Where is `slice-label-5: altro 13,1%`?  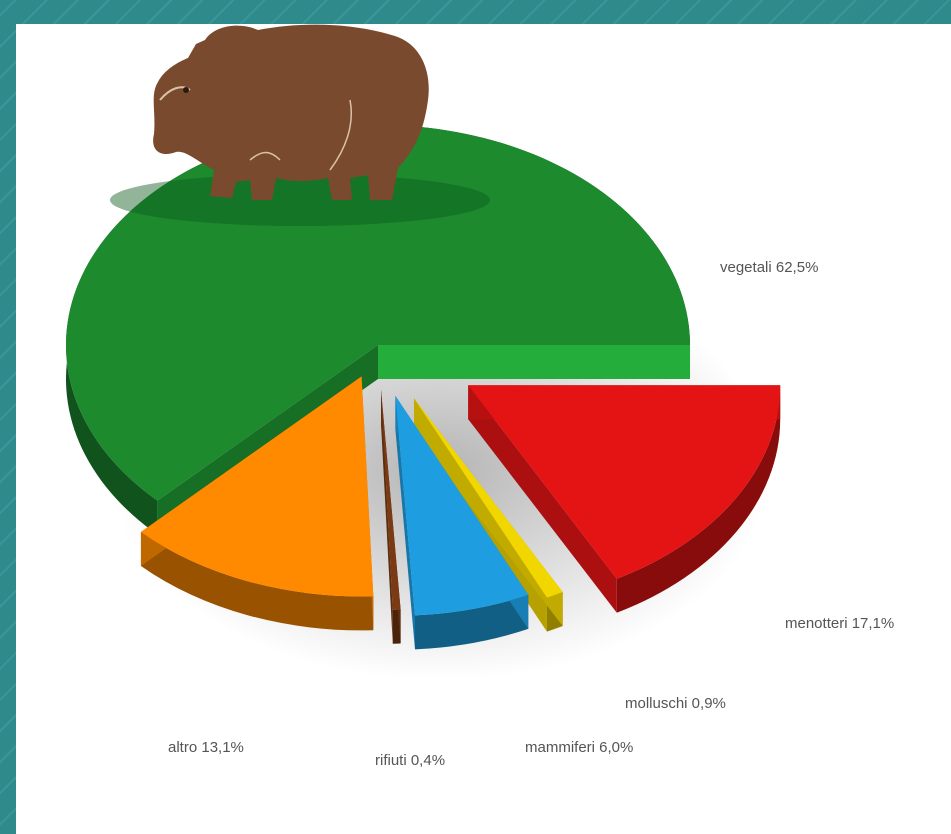 slice-label-5: altro 13,1% is located at coordinates (206, 747).